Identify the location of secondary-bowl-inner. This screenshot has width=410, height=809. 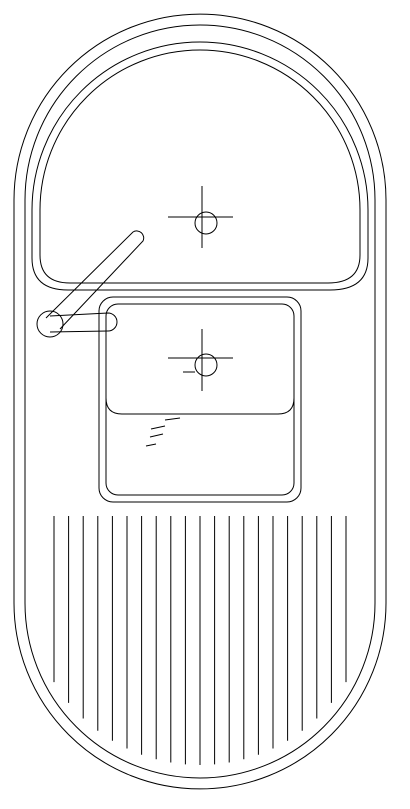
(200, 399).